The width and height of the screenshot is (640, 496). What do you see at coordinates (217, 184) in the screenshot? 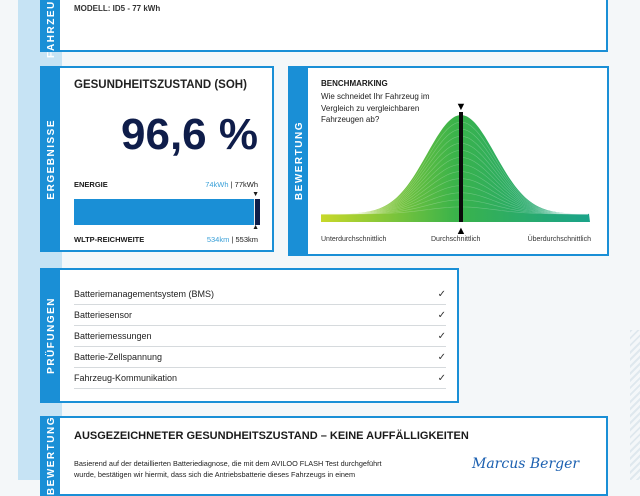
I see `energy-current: 74kWh` at bounding box center [217, 184].